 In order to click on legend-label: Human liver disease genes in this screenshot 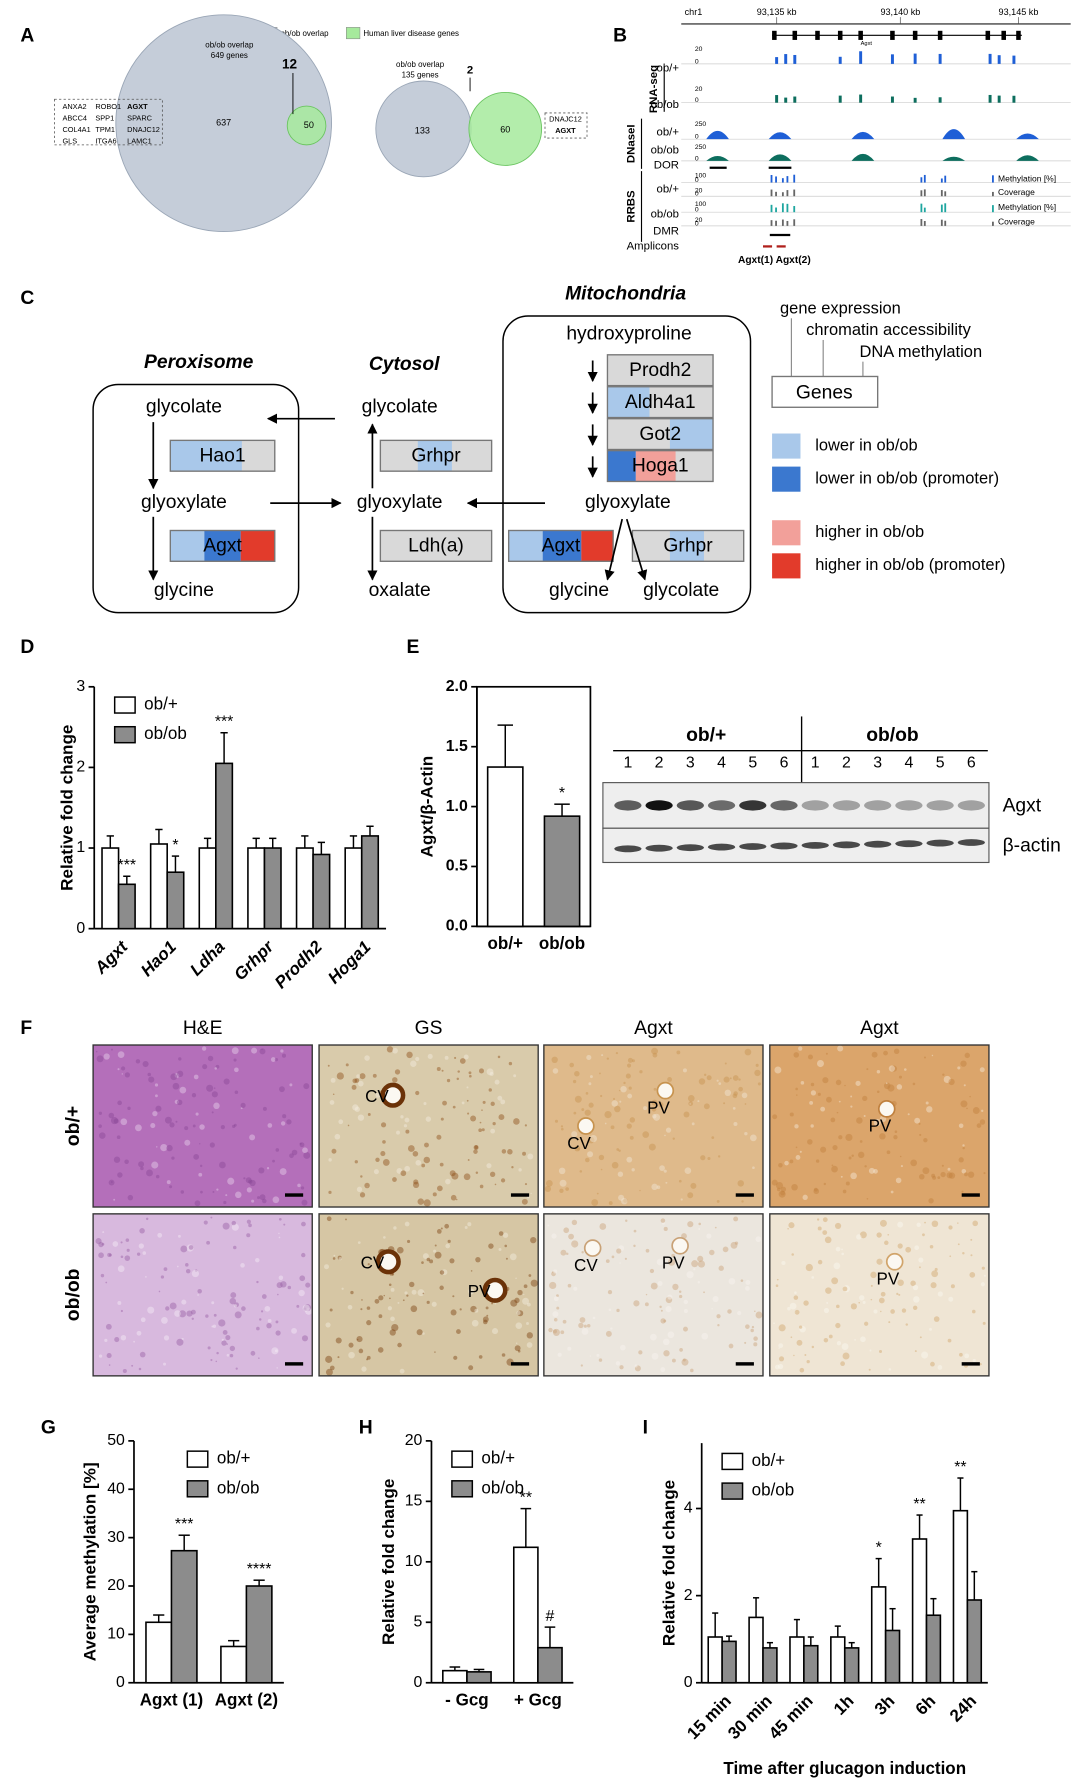, I will do `click(411, 33)`.